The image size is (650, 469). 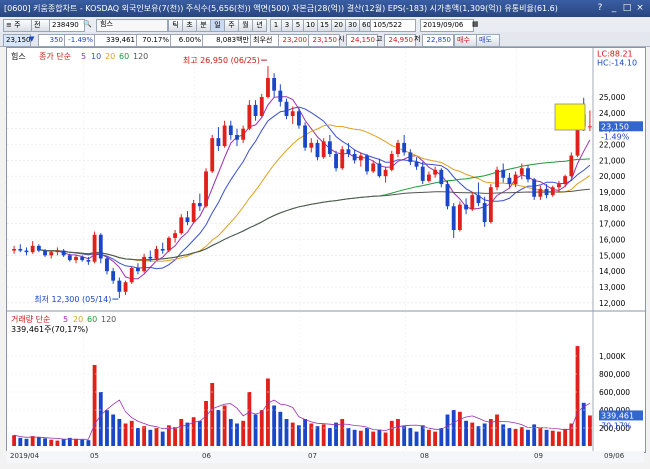 I want to click on volume-value-label: 339,461주(70,17%), so click(x=49, y=329).